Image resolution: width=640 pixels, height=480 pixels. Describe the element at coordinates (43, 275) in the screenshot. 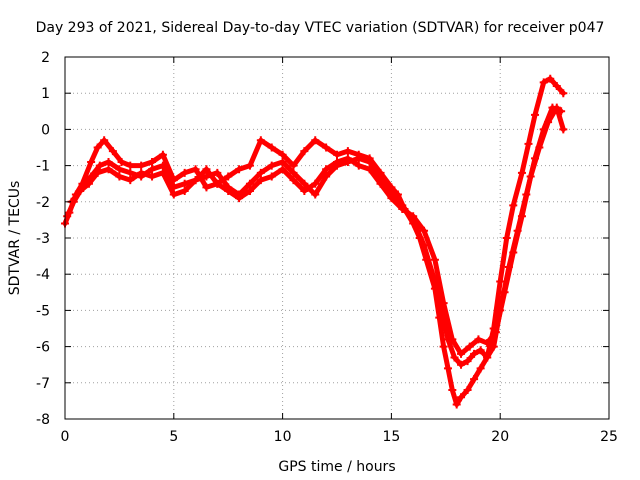

I see `y-tick-label: -4` at that location.